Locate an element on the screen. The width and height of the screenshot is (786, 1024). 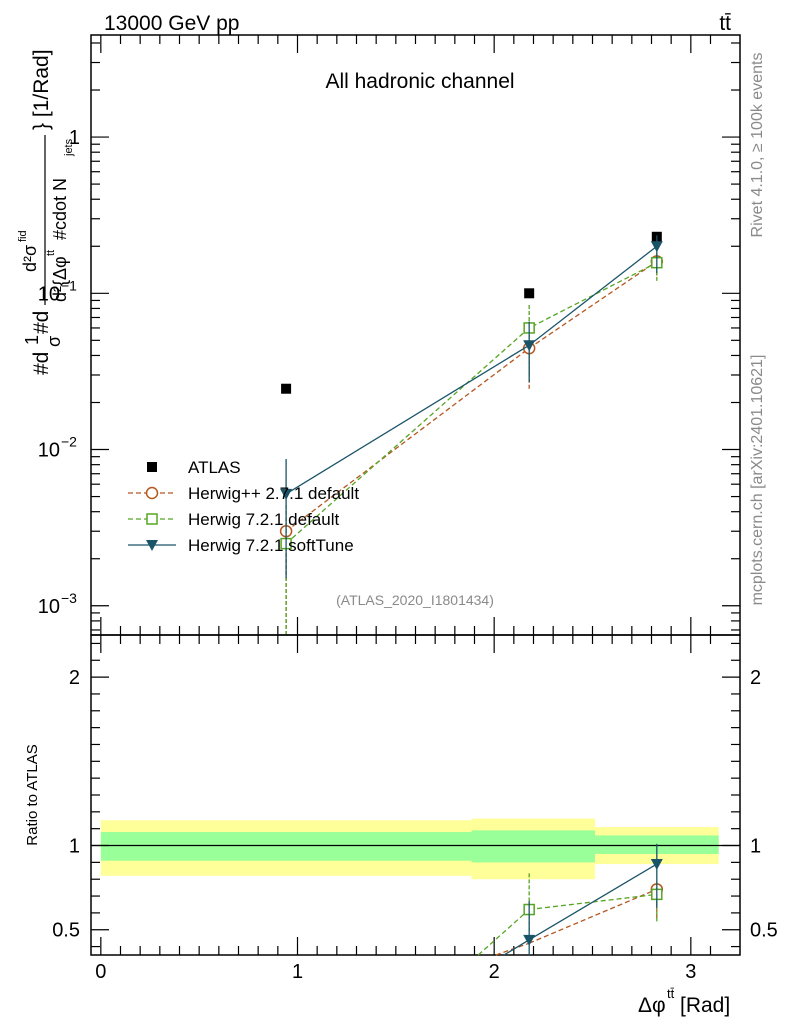
ratio-uncertainty-bands is located at coordinates (415, 849).